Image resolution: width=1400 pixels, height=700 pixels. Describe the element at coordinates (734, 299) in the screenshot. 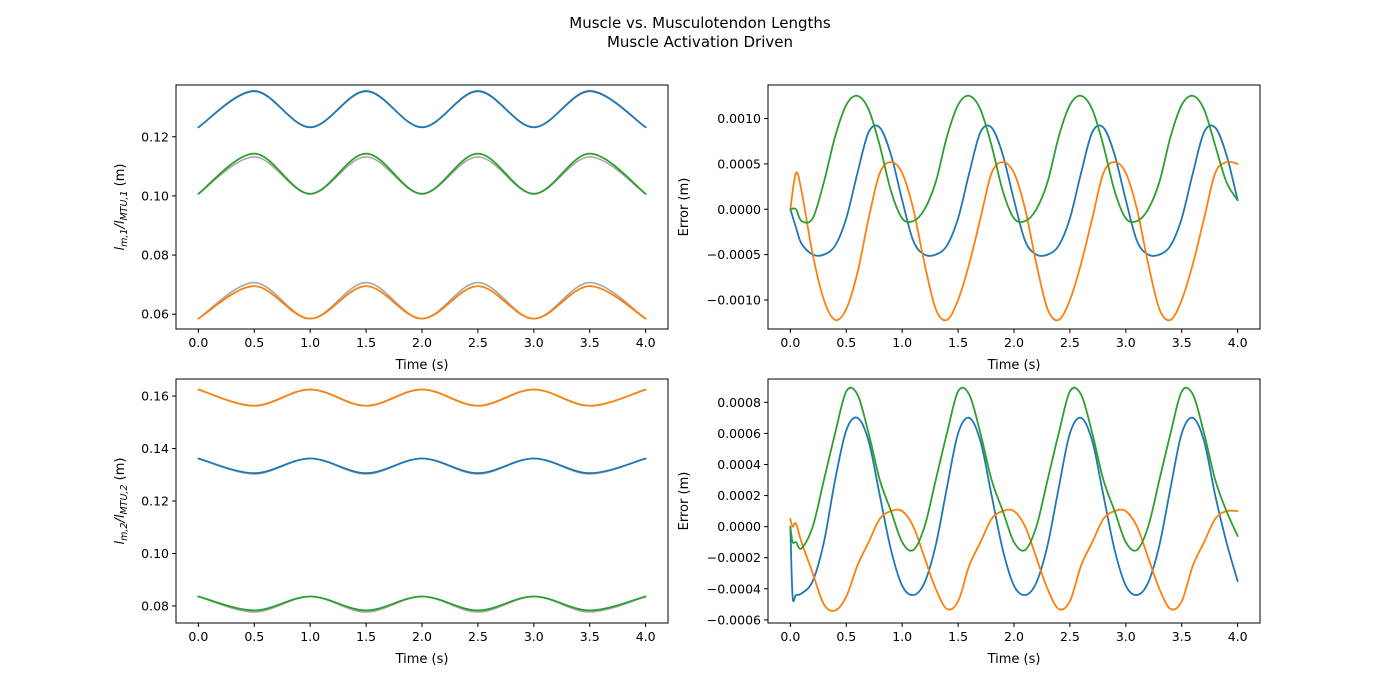

I see `y-tick-label: −0.0010` at that location.